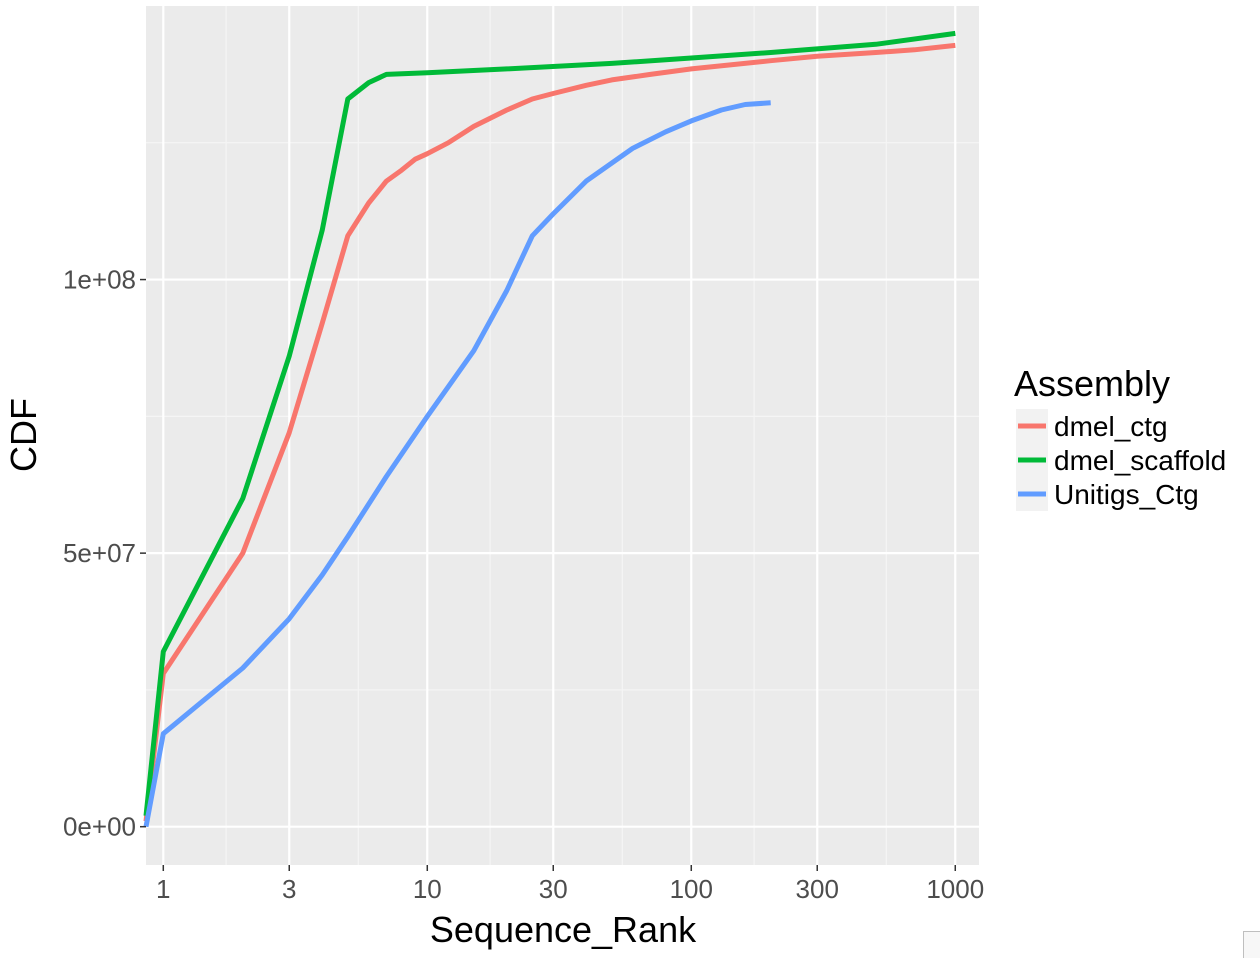 The width and height of the screenshot is (1260, 958). I want to click on x-tick-label: 10, so click(427, 889).